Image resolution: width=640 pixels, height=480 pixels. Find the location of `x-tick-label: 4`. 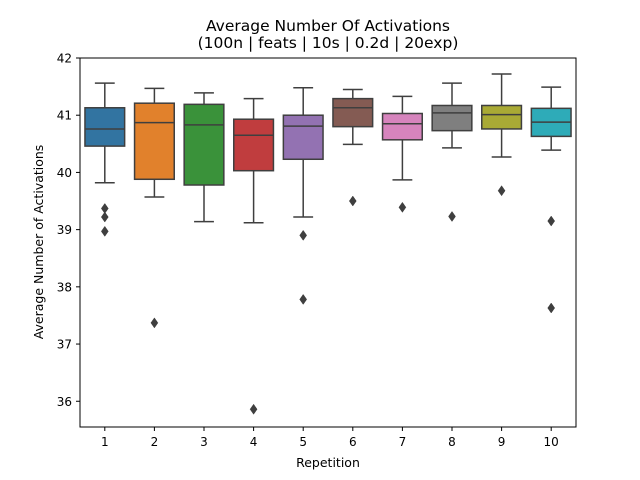

x-tick-label: 4 is located at coordinates (254, 442).